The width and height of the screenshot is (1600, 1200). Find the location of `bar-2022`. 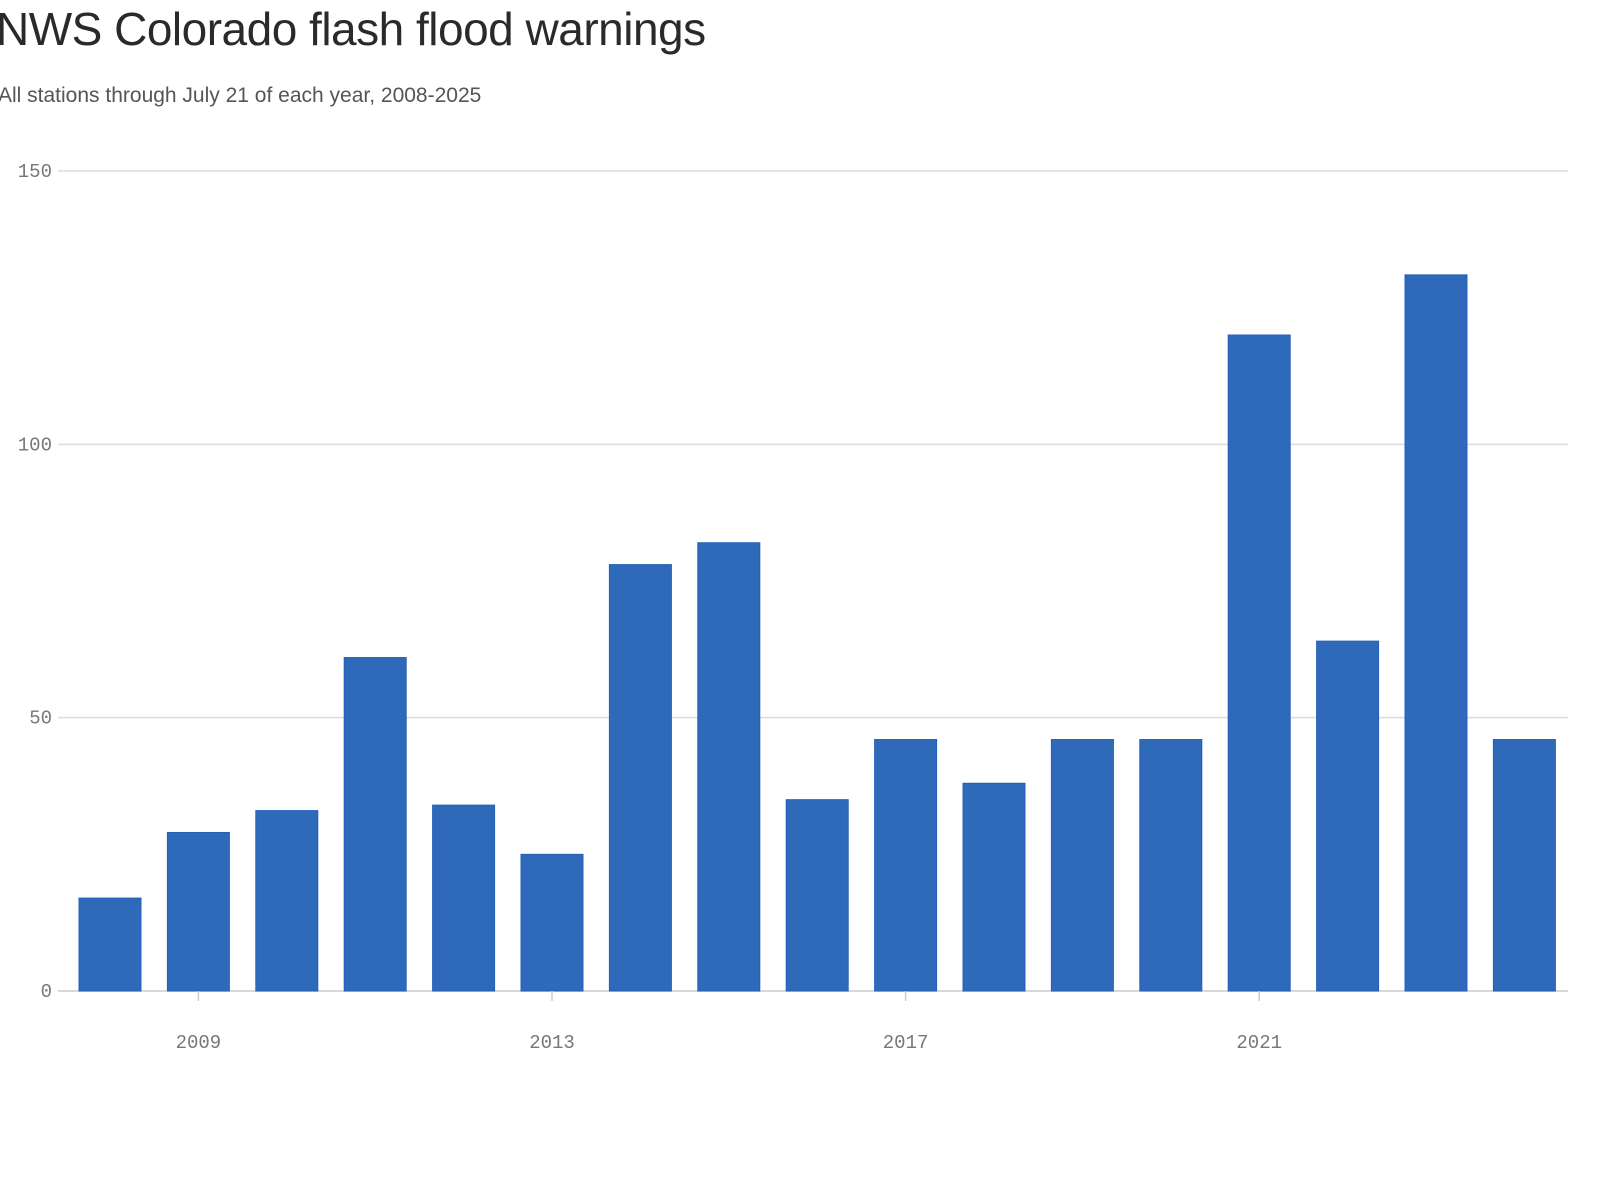

bar-2022 is located at coordinates (1348, 816).